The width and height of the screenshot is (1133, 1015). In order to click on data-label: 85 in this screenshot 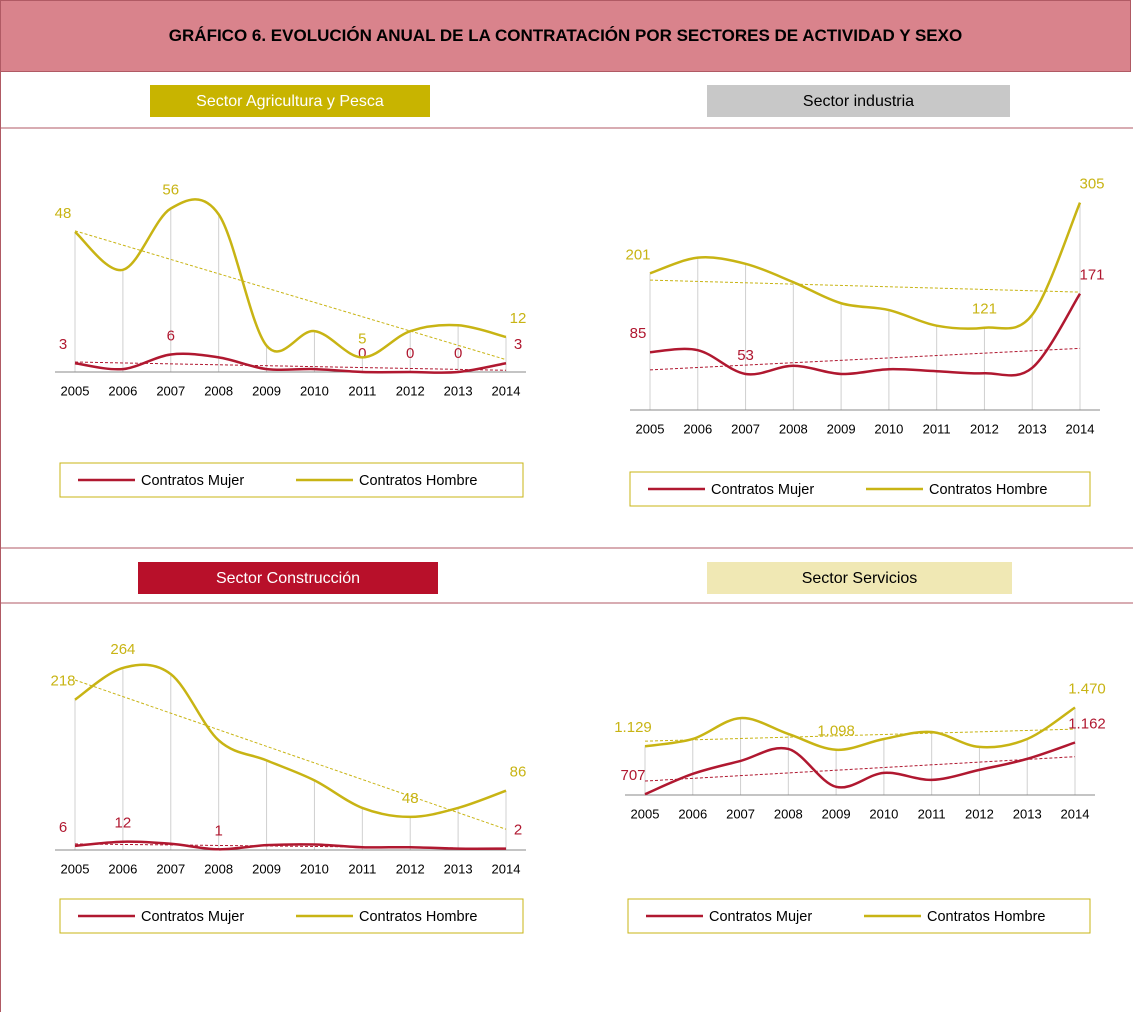, I will do `click(638, 333)`.